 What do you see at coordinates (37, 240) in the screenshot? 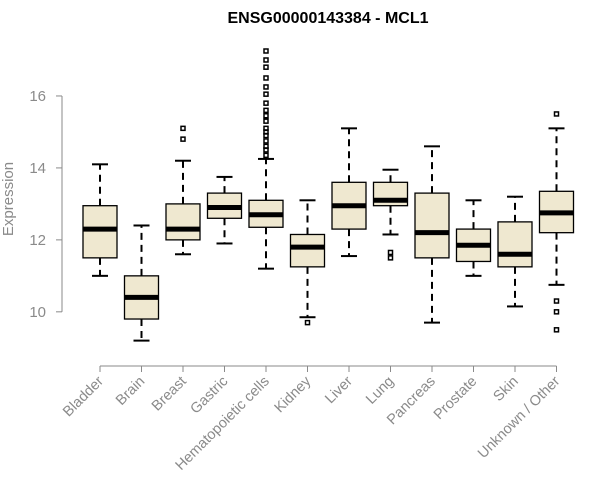
I see `y-tick-label: 12` at bounding box center [37, 240].